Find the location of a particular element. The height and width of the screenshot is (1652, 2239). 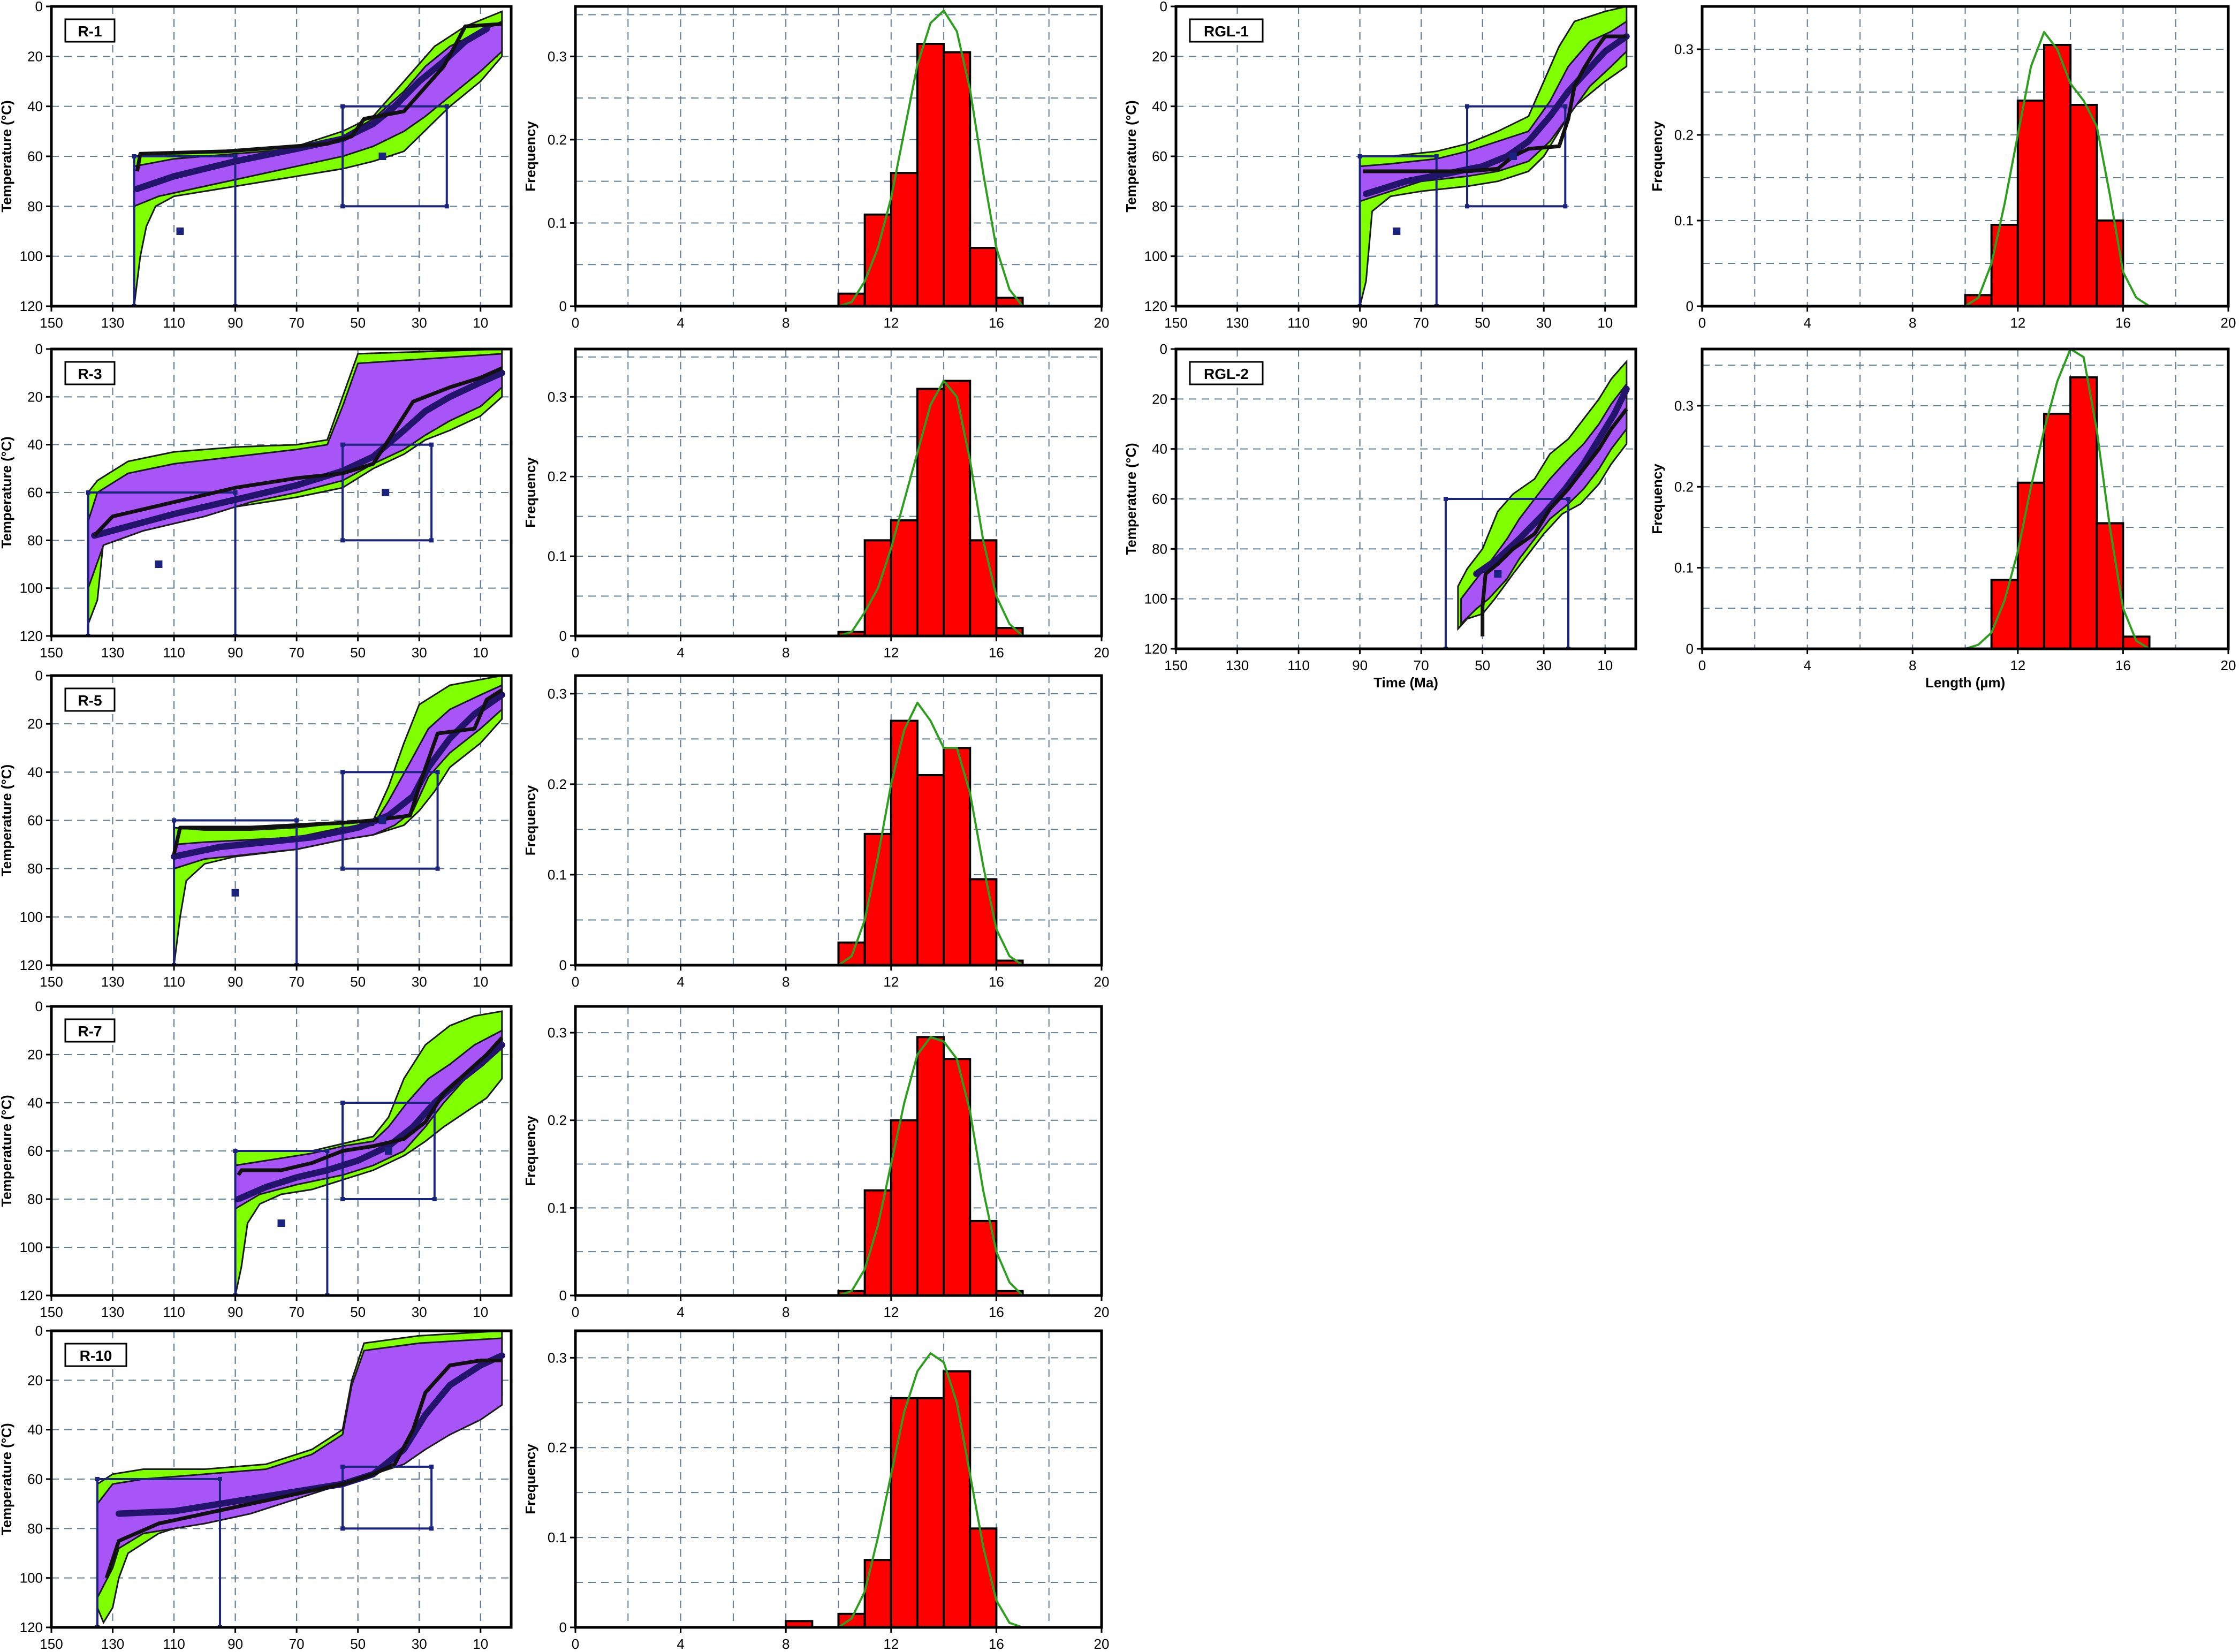

y-tick-label: 80 is located at coordinates (35, 1528).